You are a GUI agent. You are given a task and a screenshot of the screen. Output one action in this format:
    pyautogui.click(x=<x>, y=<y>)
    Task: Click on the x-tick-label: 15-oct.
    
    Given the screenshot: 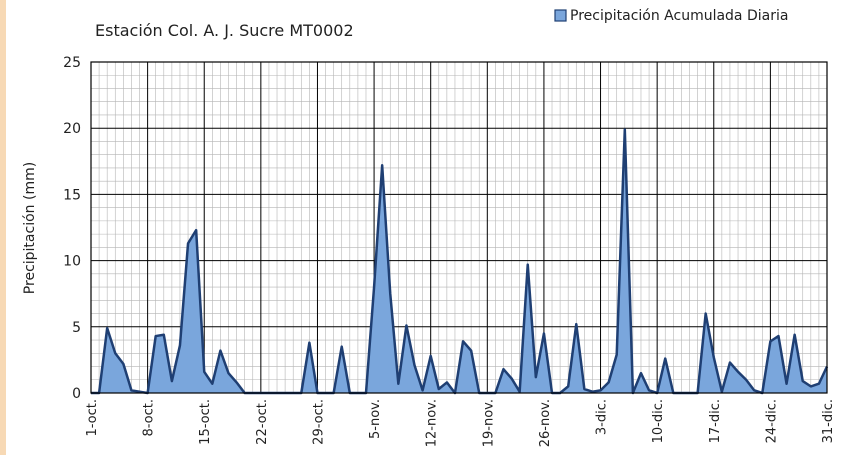 What is the action you would take?
    pyautogui.click(x=205, y=422)
    